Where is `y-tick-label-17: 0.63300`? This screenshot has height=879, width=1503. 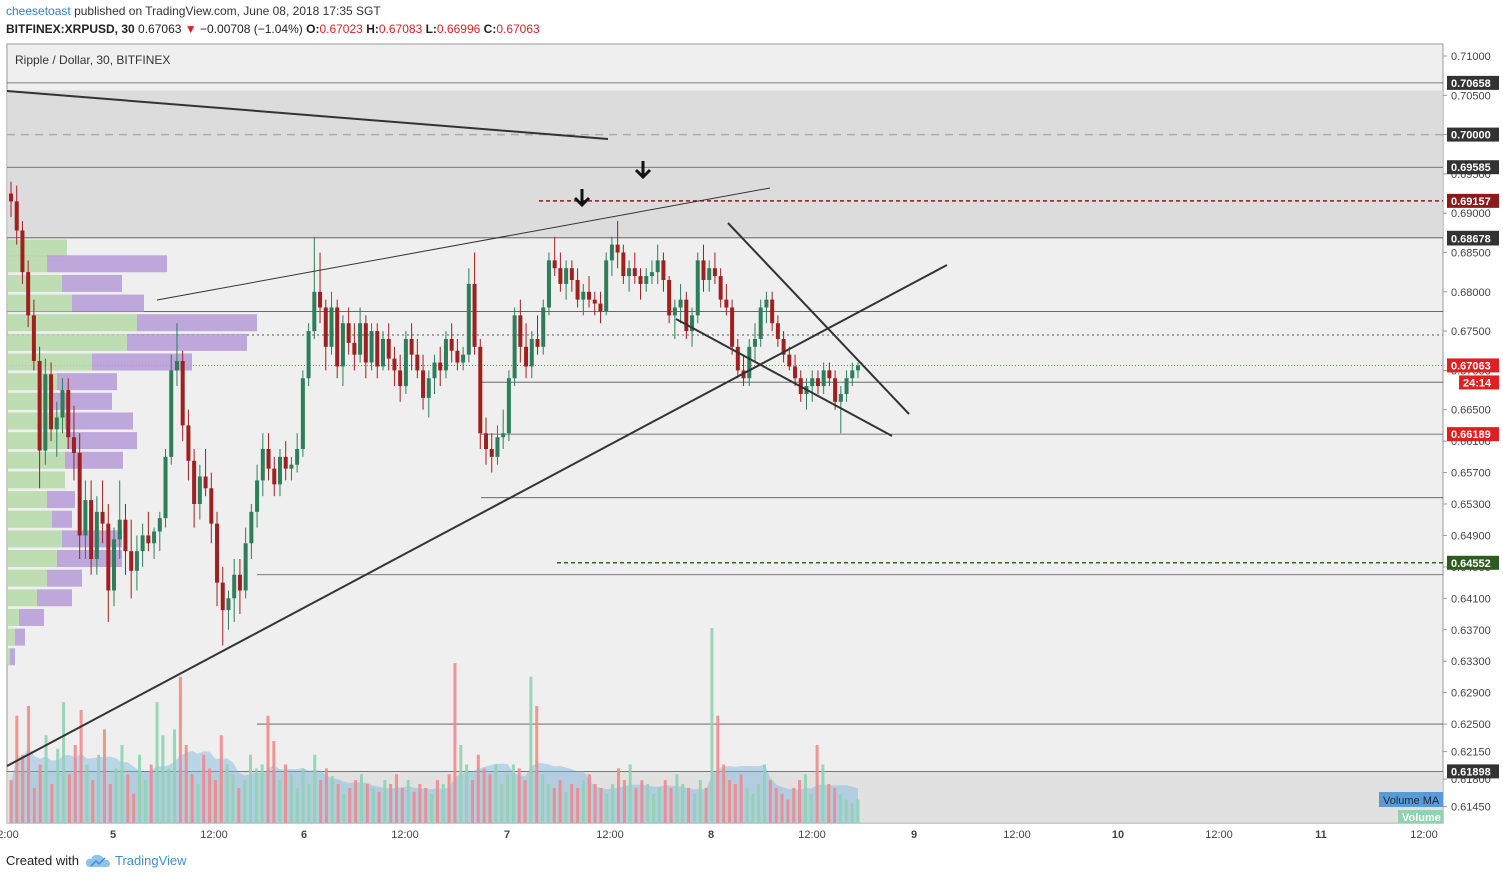 y-tick-label-17: 0.63300 is located at coordinates (1471, 662).